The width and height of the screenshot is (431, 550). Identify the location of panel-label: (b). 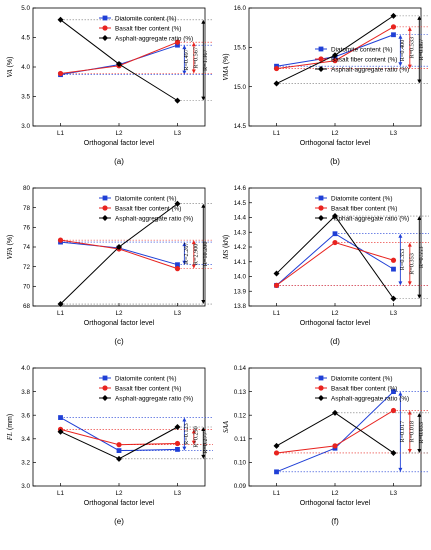
(335, 161).